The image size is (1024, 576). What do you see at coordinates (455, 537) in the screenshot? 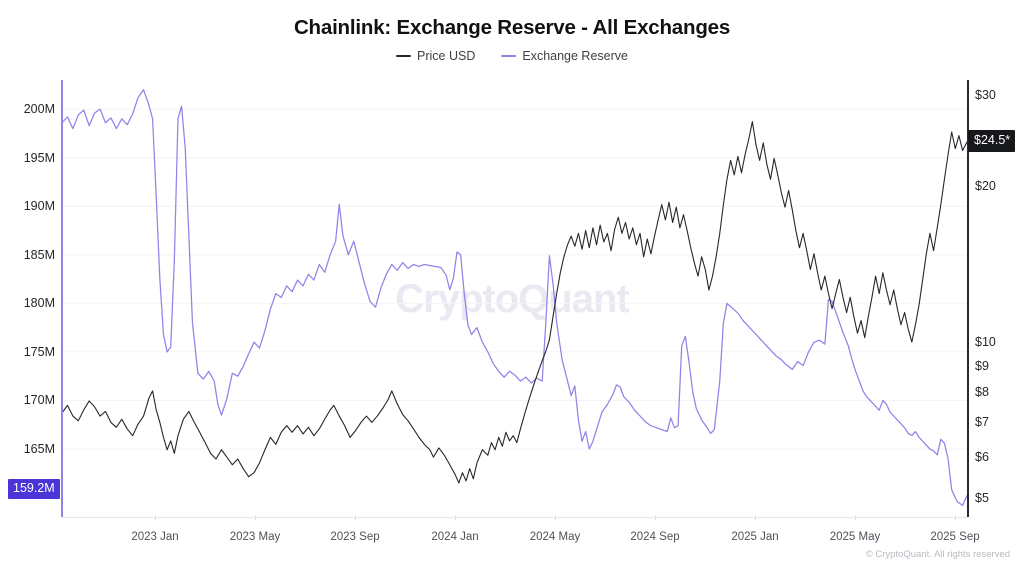
I see `x-axis-tick-label: 2024 Jan` at bounding box center [455, 537].